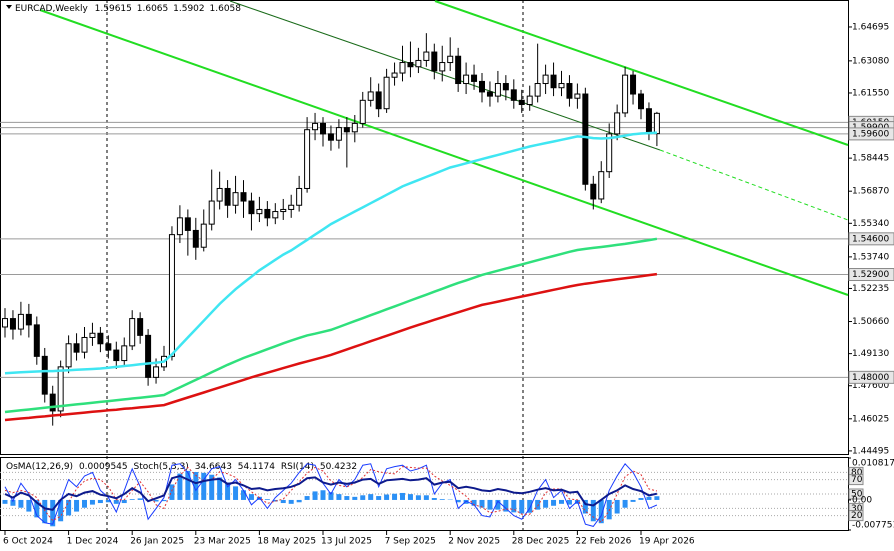  Describe the element at coordinates (857, 473) in the screenshot. I see `y2-tick-label: 80` at that location.